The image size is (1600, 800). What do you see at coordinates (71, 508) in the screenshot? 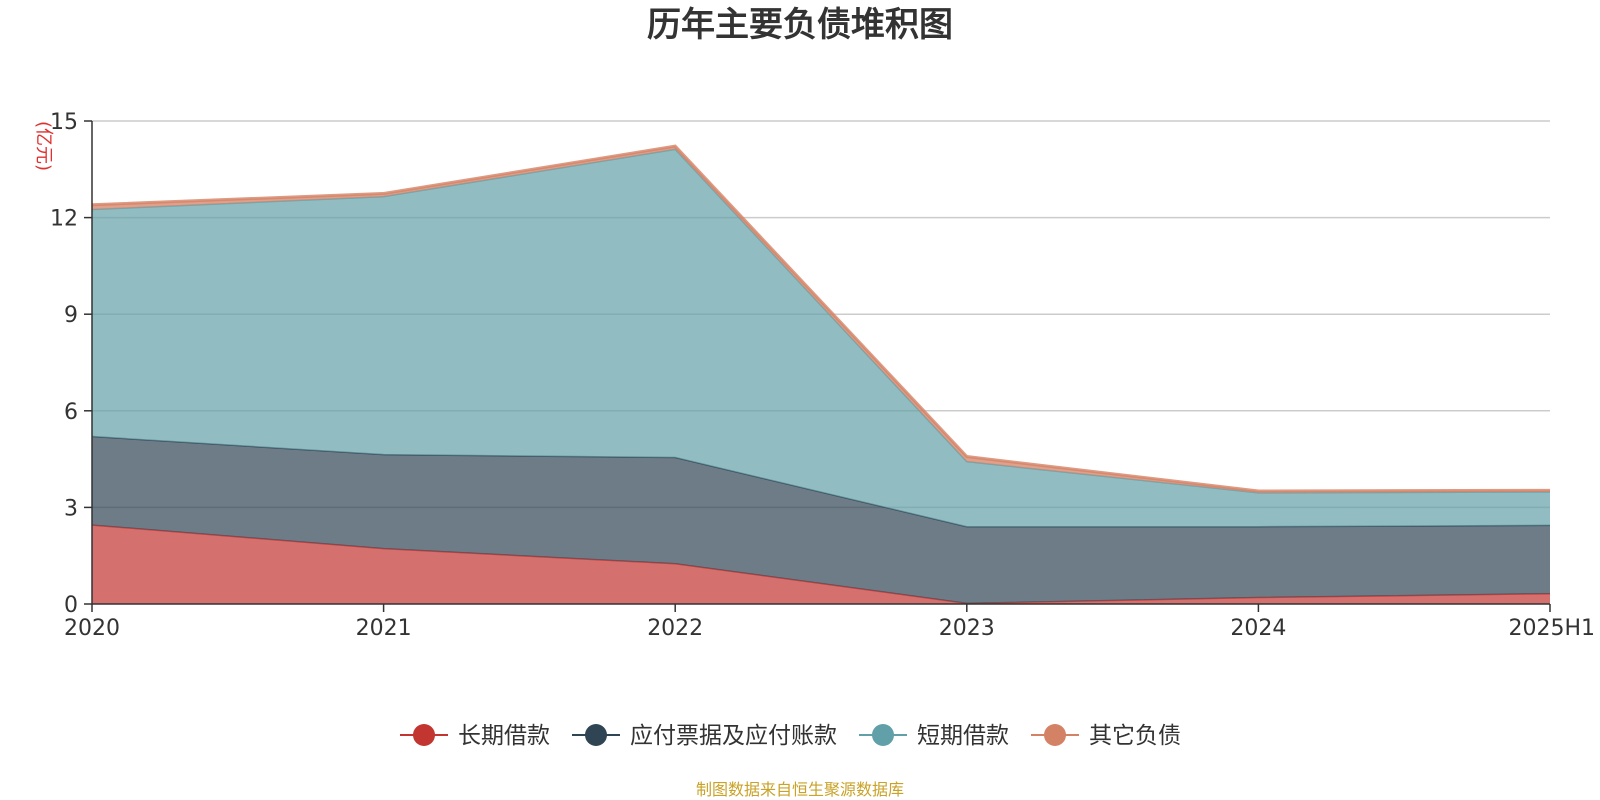
I see `y-tick-label: 3` at bounding box center [71, 508].